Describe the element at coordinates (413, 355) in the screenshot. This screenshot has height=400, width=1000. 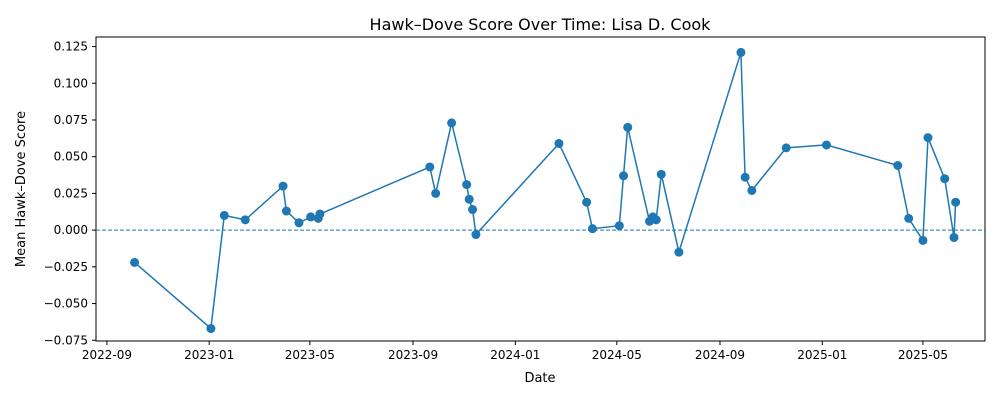
I see `x-tick-label: 2023-09` at that location.